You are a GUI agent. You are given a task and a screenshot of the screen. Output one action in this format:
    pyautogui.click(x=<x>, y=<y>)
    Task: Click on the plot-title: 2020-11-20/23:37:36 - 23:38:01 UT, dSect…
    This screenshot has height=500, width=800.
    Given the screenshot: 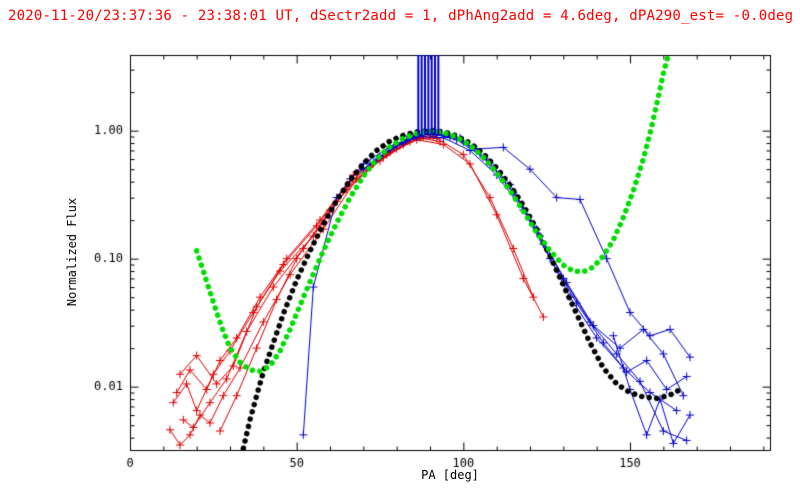 What is the action you would take?
    pyautogui.click(x=401, y=16)
    